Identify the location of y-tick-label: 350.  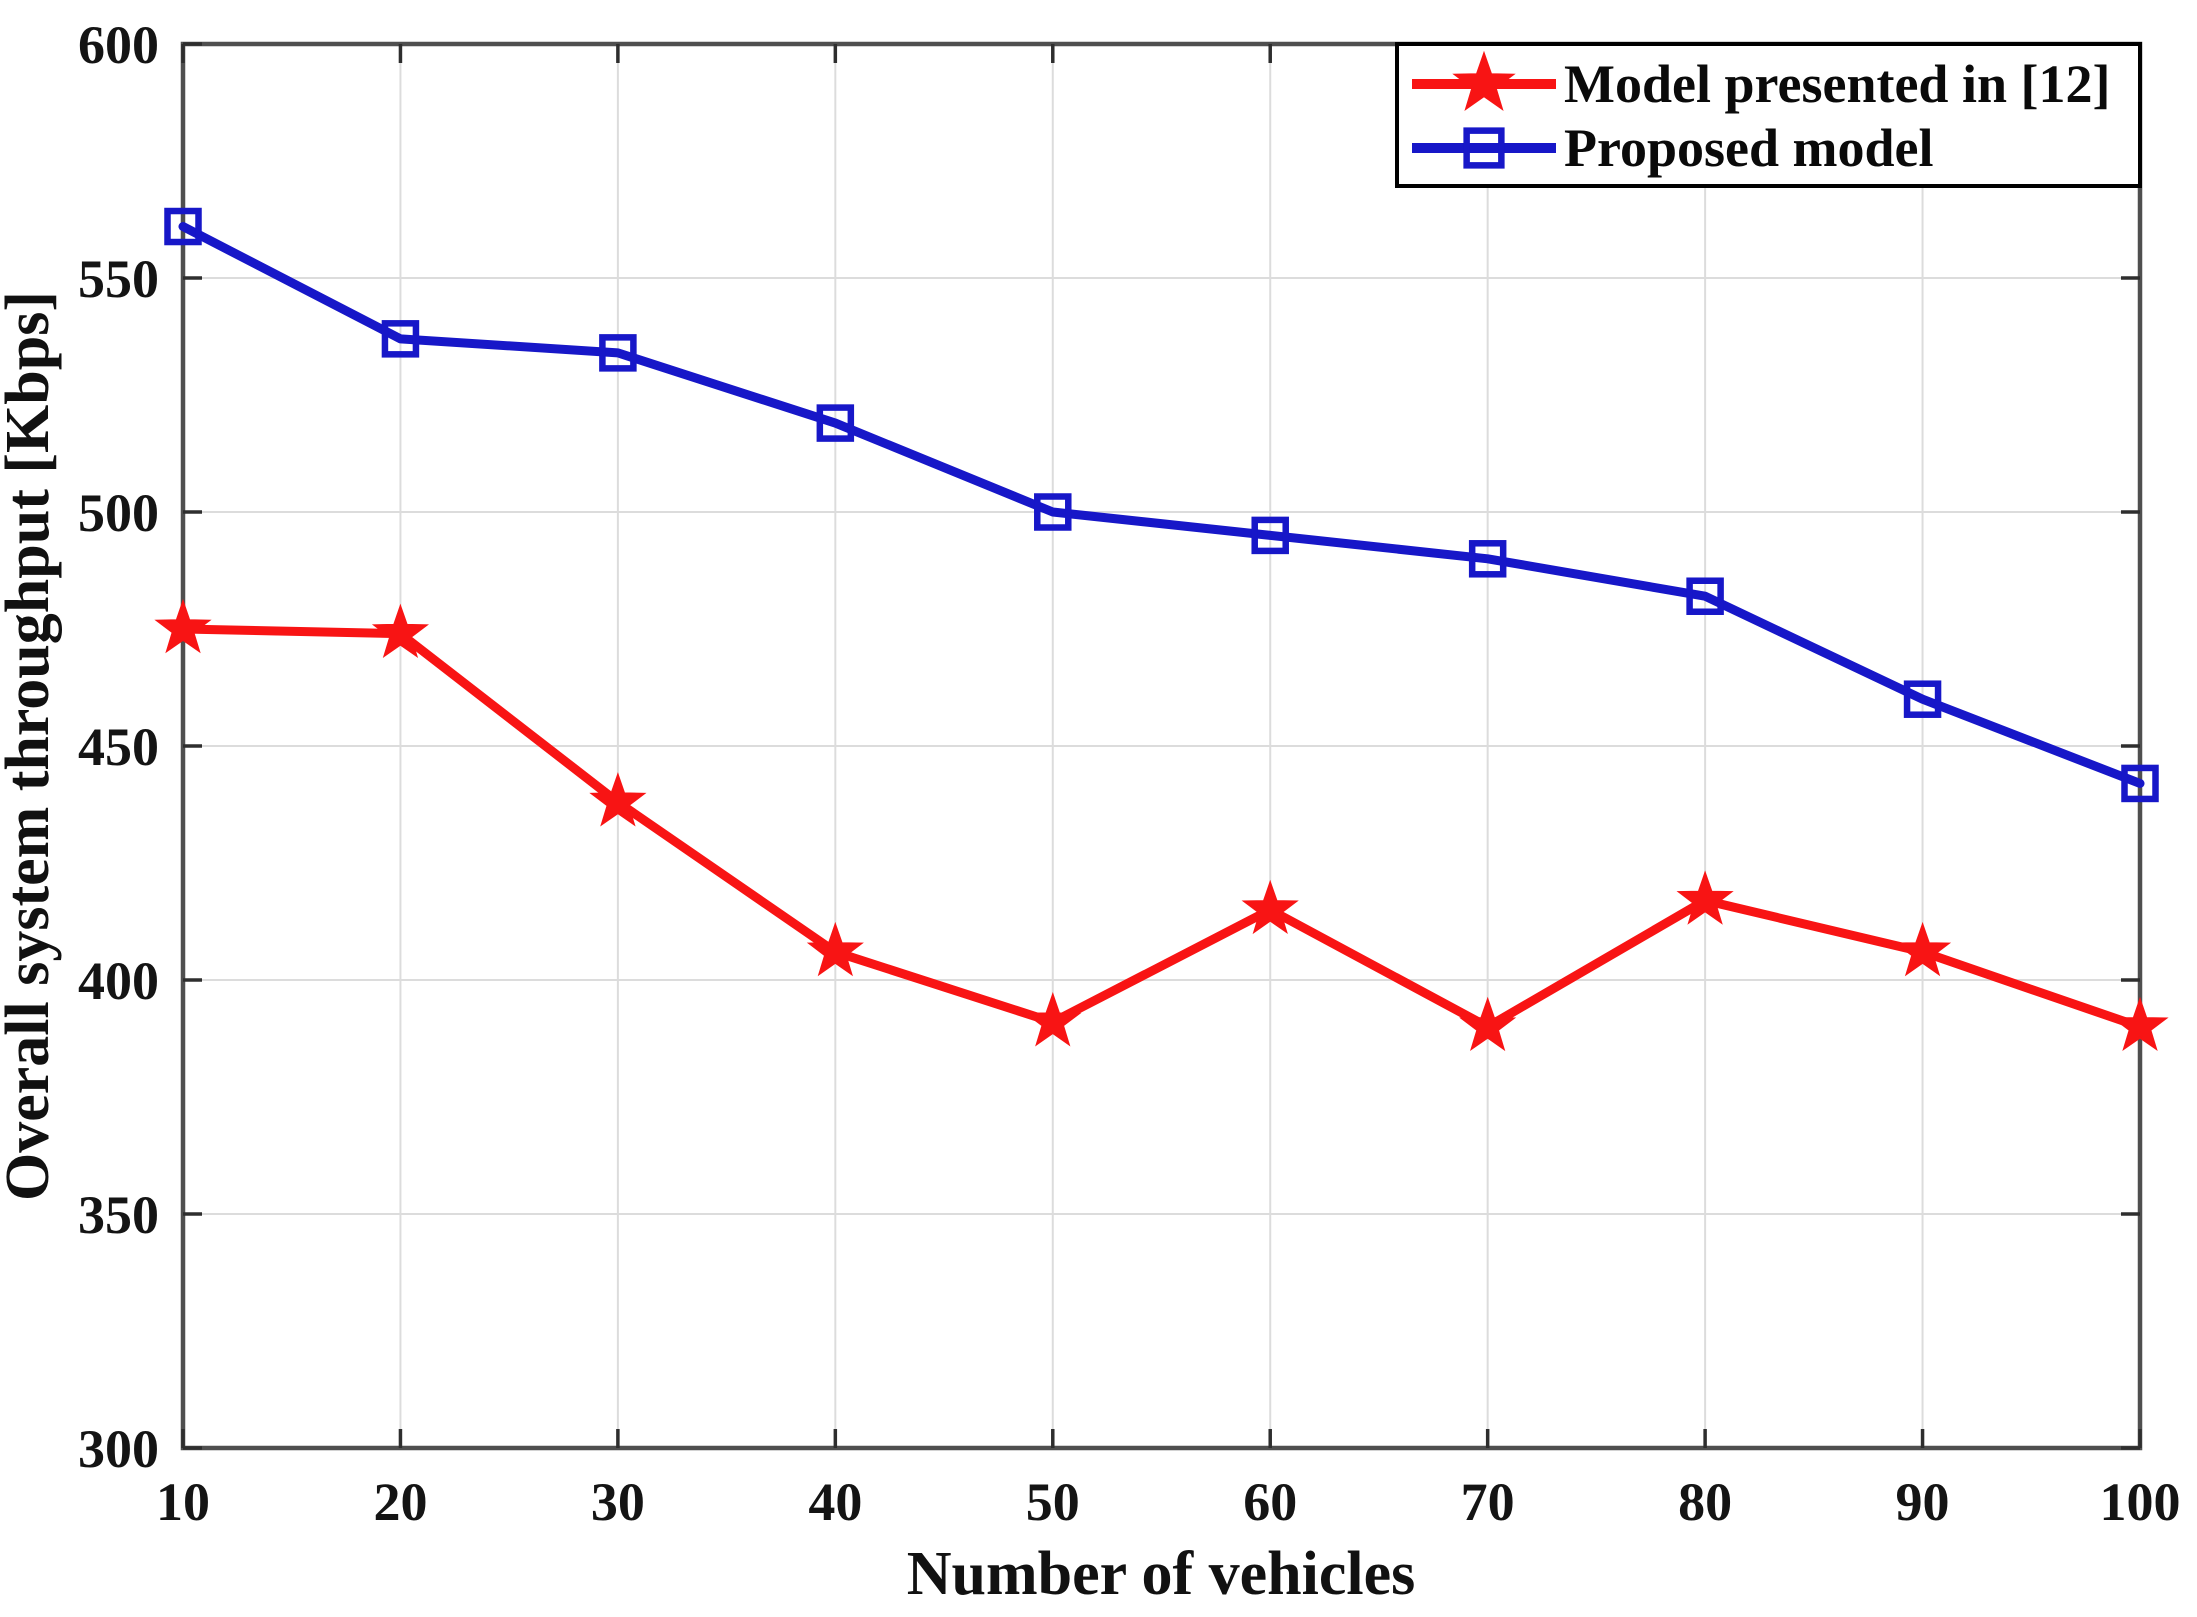
(118, 1215).